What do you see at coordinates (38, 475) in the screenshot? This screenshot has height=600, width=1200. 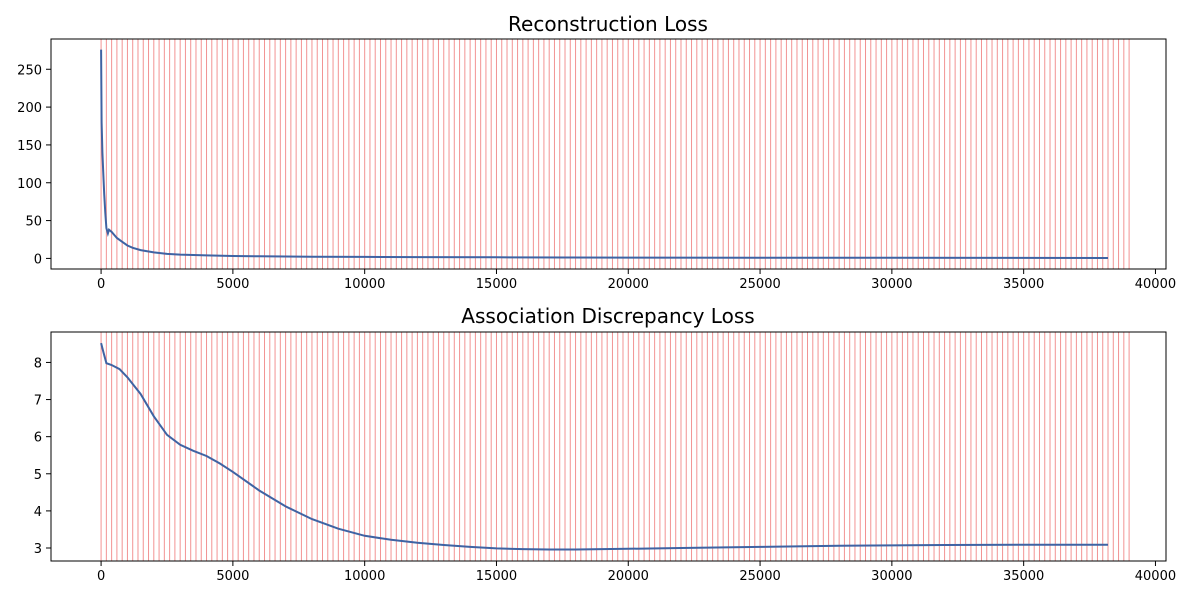 I see `y-tick-label: 5` at bounding box center [38, 475].